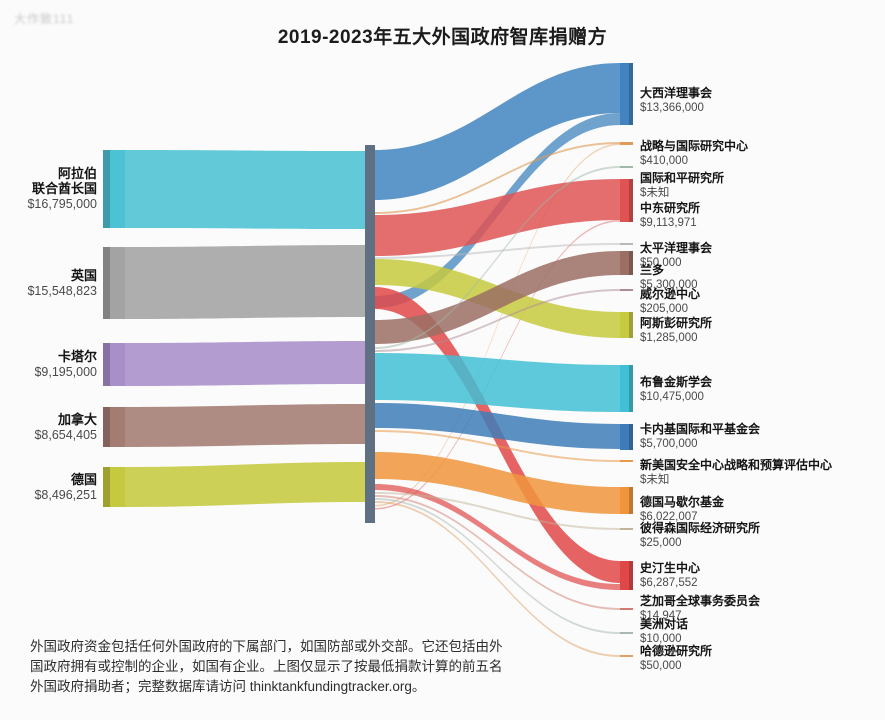 This screenshot has width=885, height=720. I want to click on target-node-shade-carnegie-endowment, so click(631, 437).